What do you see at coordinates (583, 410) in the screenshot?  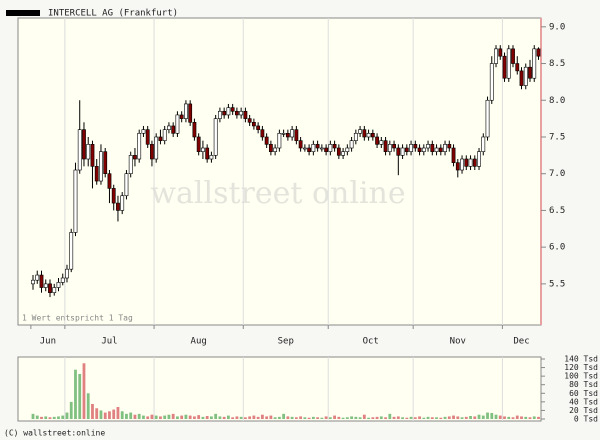 I see `volume-tick-label: 20 Tsd` at bounding box center [583, 410].